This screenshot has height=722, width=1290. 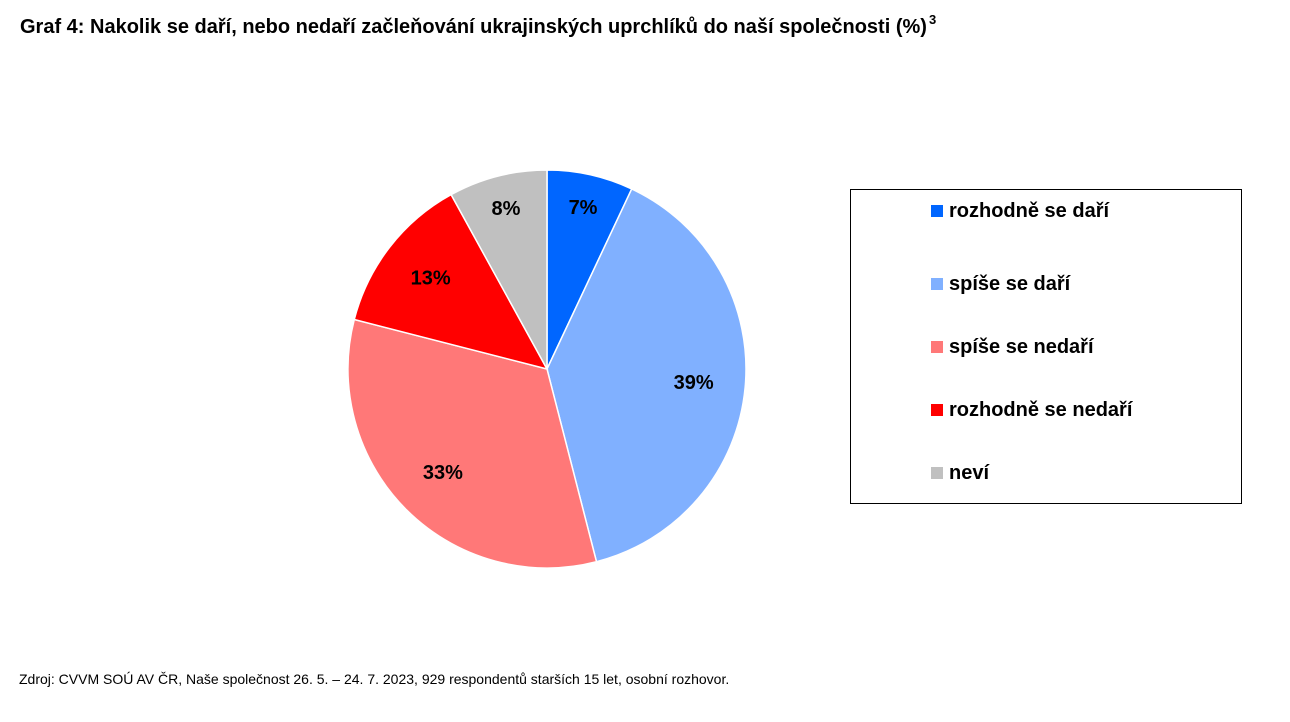 I want to click on pie-data-labels: 7% 39% 33% 13% 8%, so click(x=562, y=340).